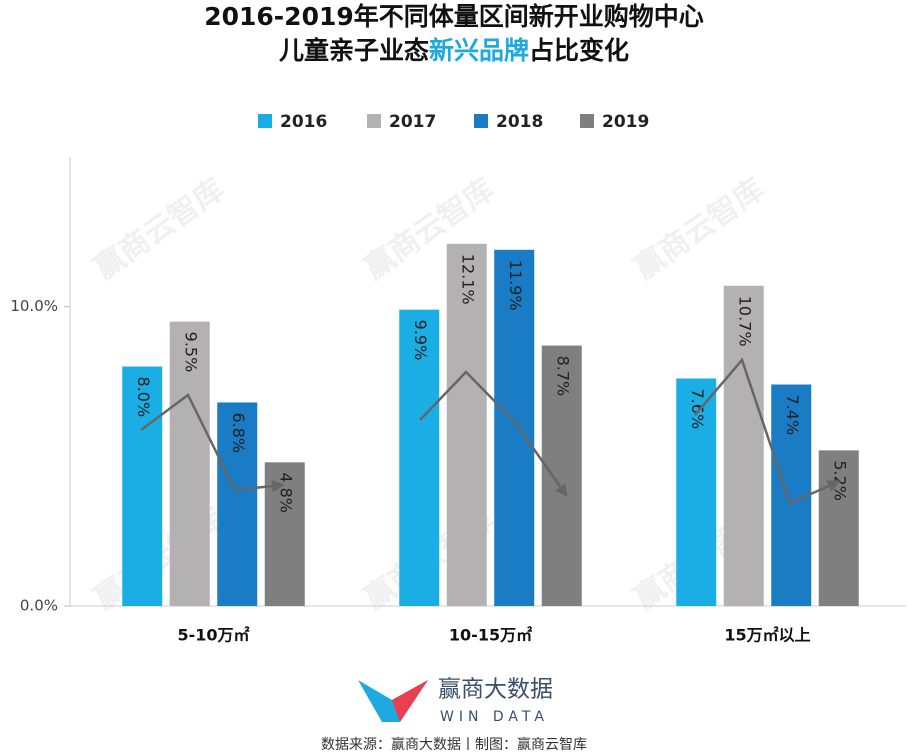  What do you see at coordinates (454, 16) in the screenshot?
I see `chart-title: 2016-2019年不同体量区间新开业购物中心` at bounding box center [454, 16].